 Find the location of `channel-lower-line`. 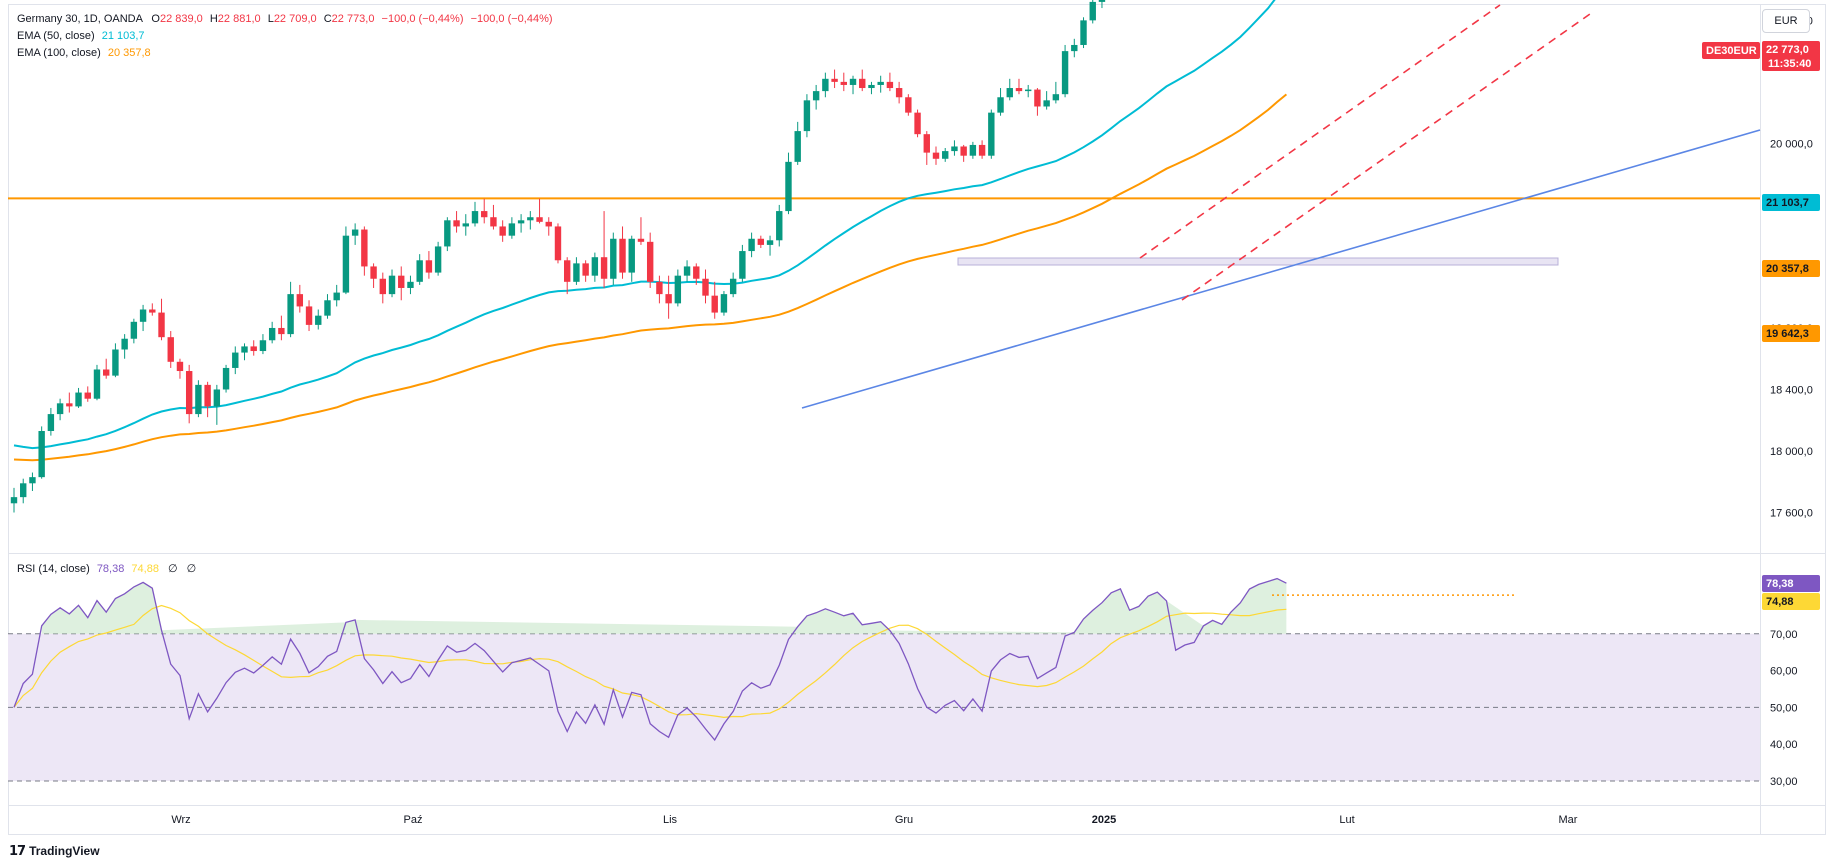

channel-lower-line is located at coordinates (1386, 157).